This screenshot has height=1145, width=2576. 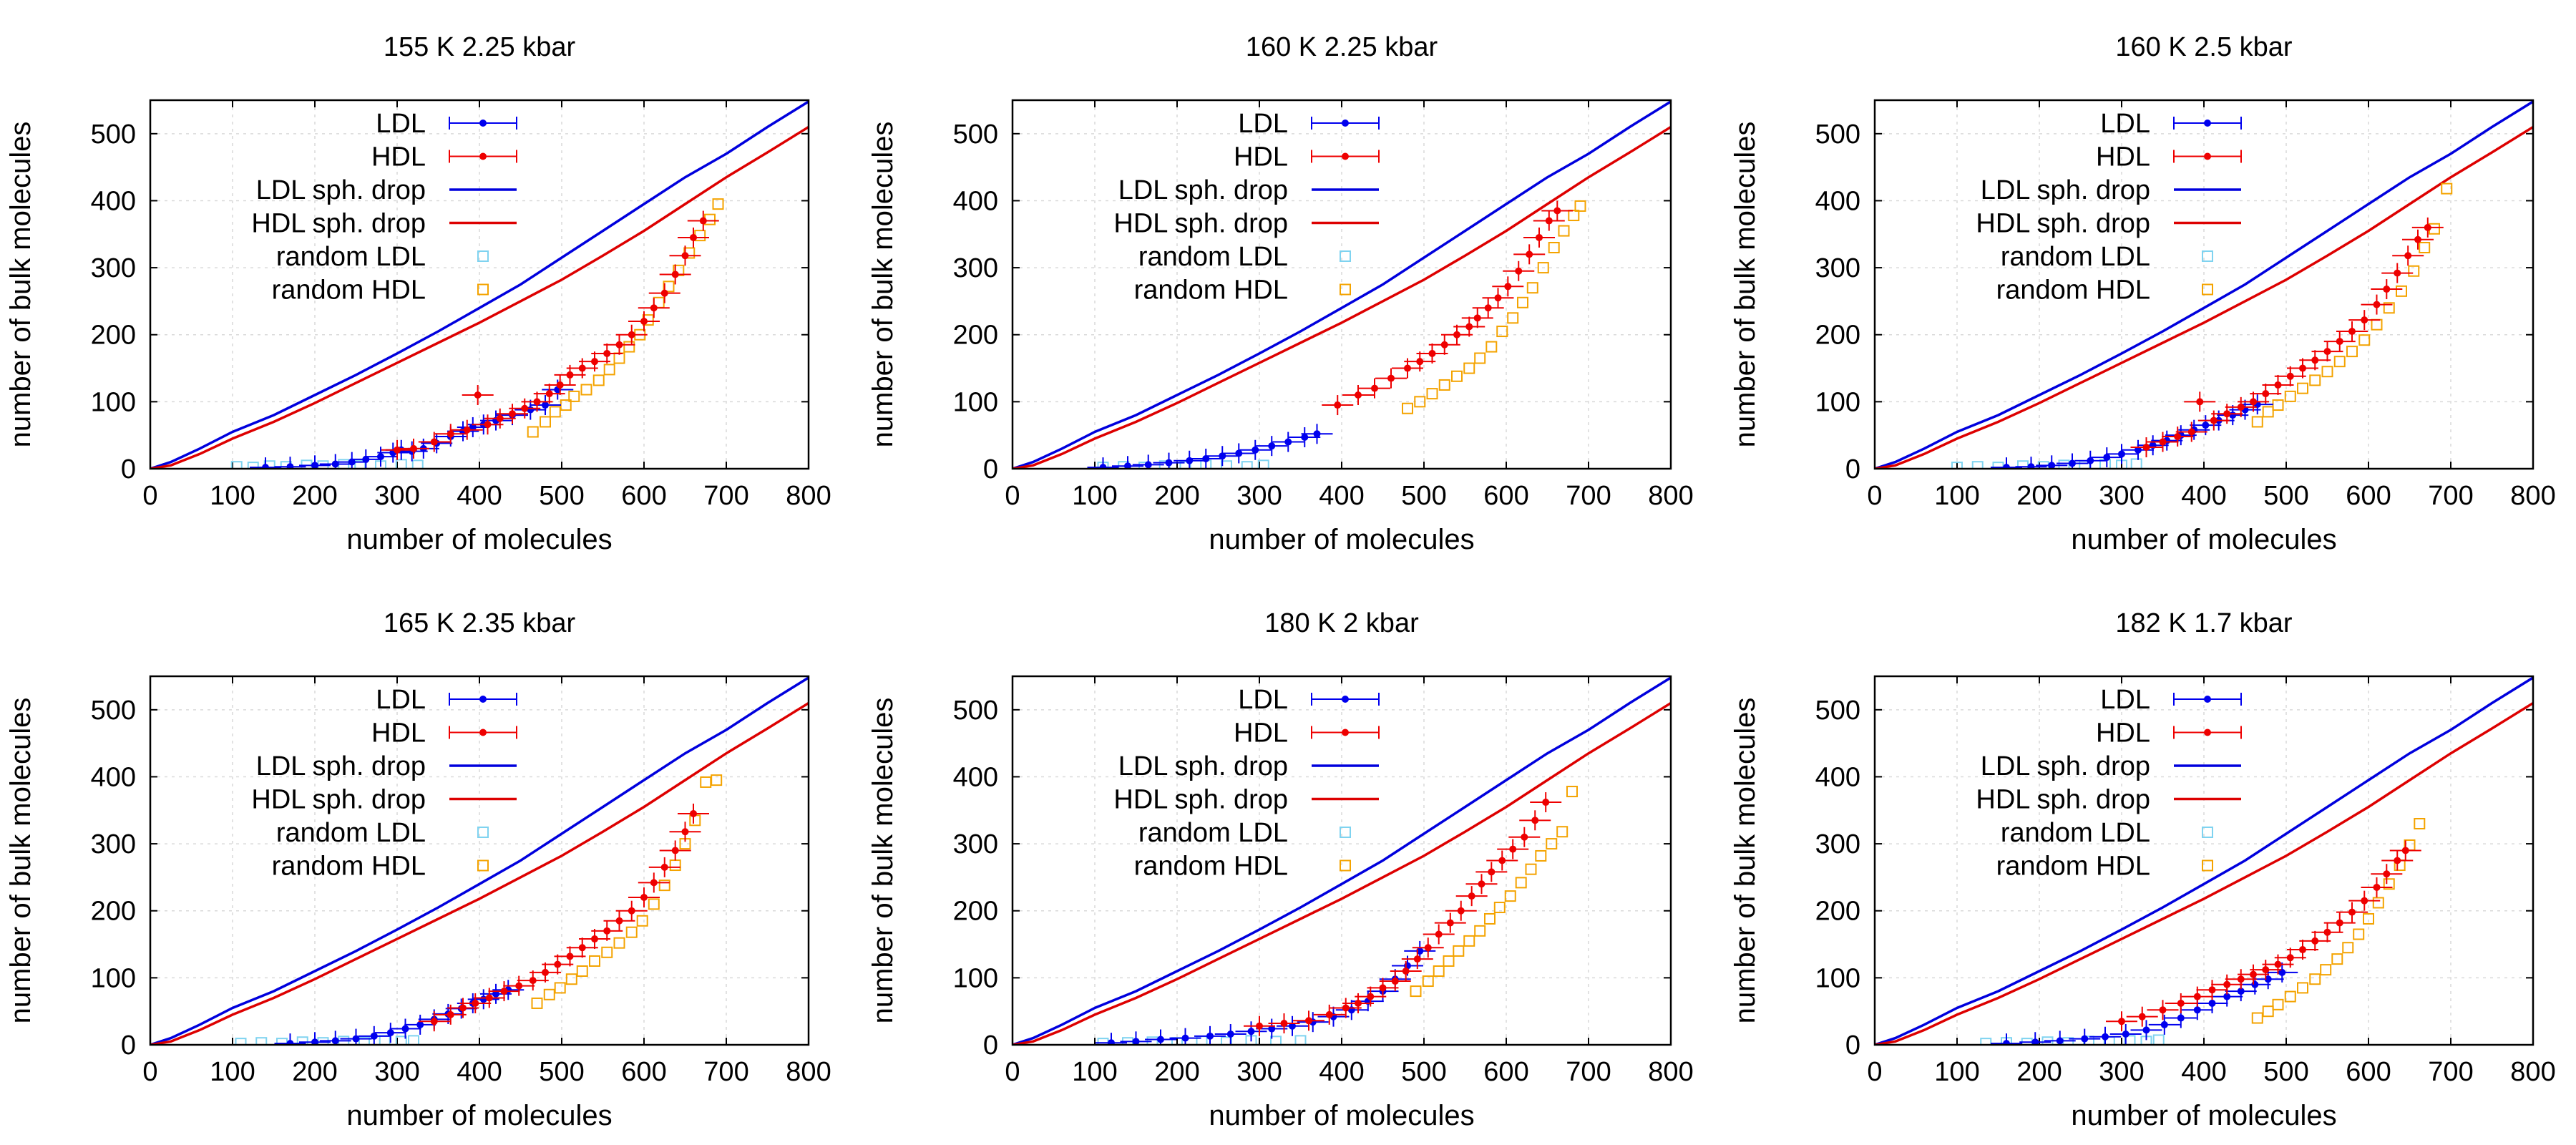 What do you see at coordinates (1670, 496) in the screenshot?
I see `x-tick-label: 800` at bounding box center [1670, 496].